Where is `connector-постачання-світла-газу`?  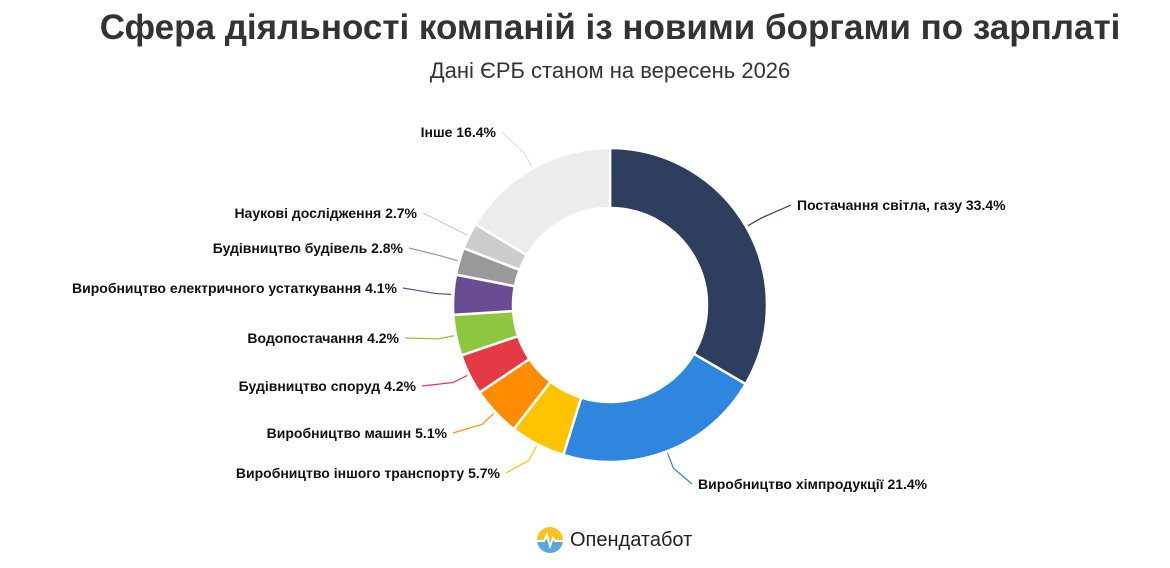 connector-постачання-світла-газу is located at coordinates (769, 215).